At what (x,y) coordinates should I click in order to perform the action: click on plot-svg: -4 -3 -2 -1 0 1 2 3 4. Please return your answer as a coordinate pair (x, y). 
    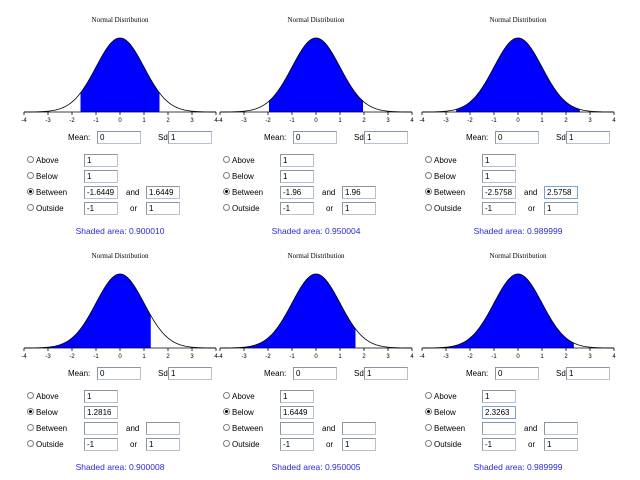
    Looking at the image, I should click on (119, 80).